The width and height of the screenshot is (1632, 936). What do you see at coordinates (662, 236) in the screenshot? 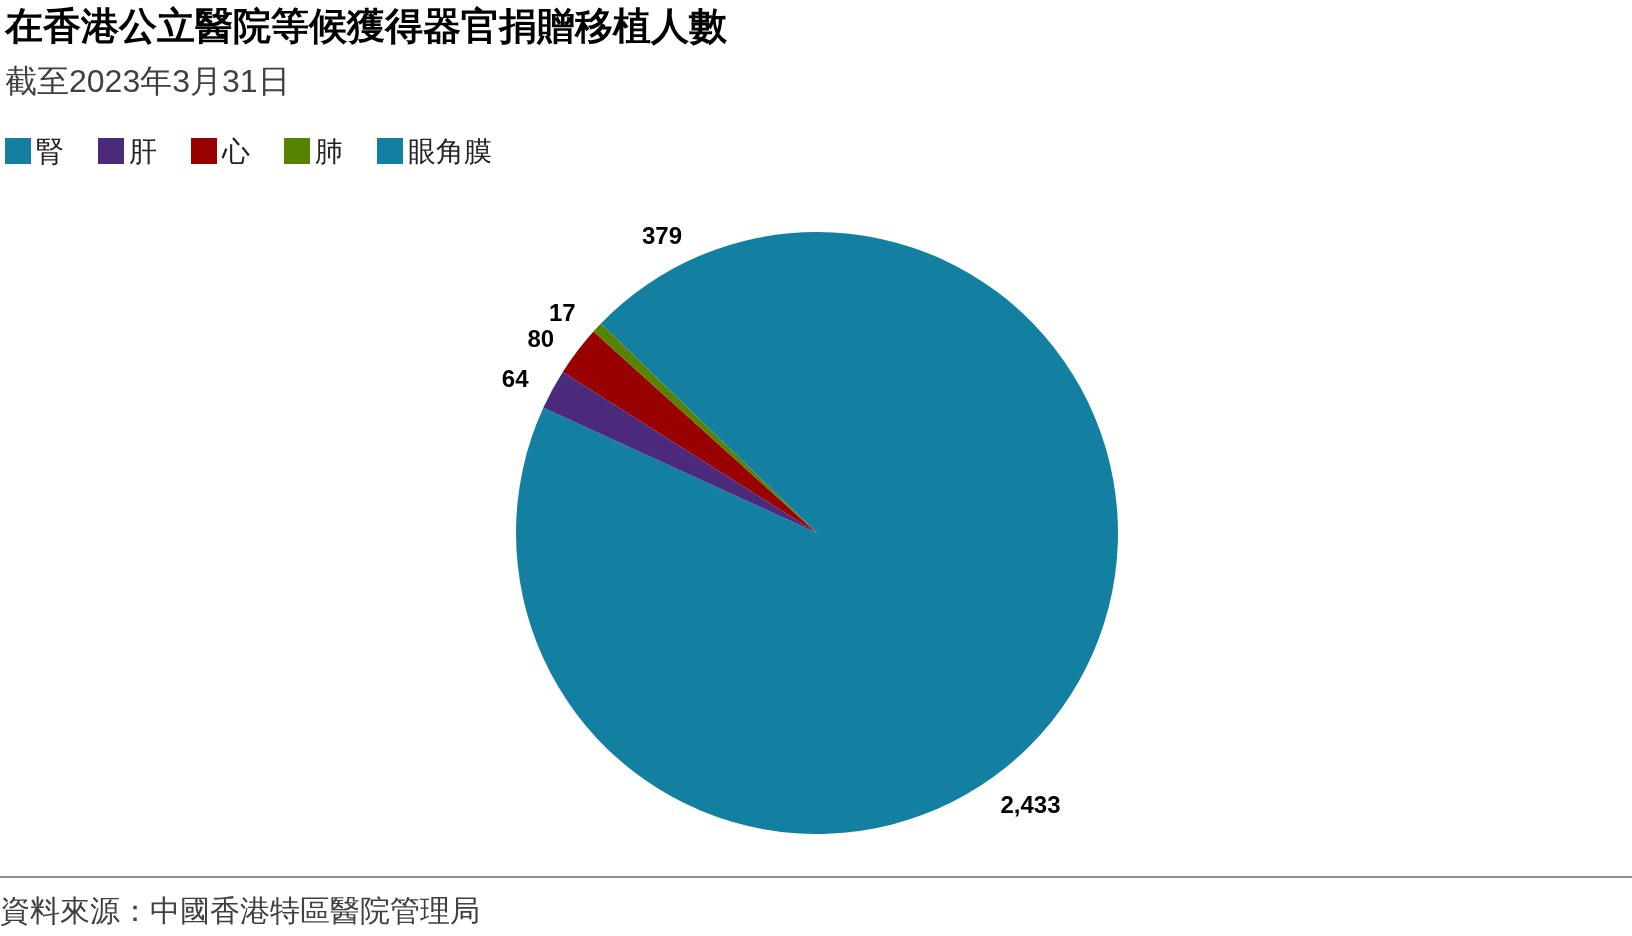
I see `data-label: 379` at bounding box center [662, 236].